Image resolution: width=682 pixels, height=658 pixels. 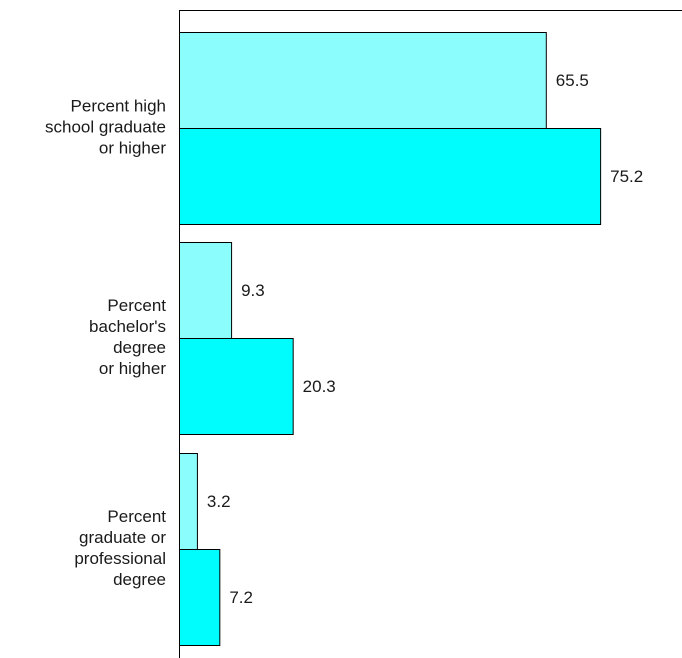 I want to click on category-label-line: professional, so click(x=120, y=558).